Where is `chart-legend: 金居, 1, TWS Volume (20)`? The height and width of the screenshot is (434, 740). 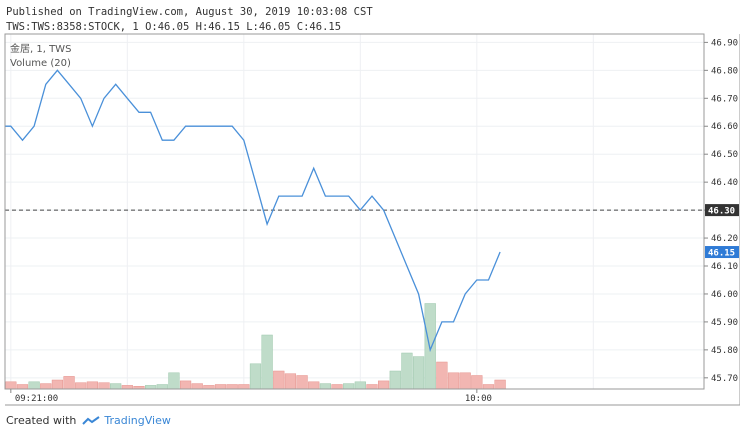 chart-legend: 金居, 1, TWS Volume (20) is located at coordinates (40, 55).